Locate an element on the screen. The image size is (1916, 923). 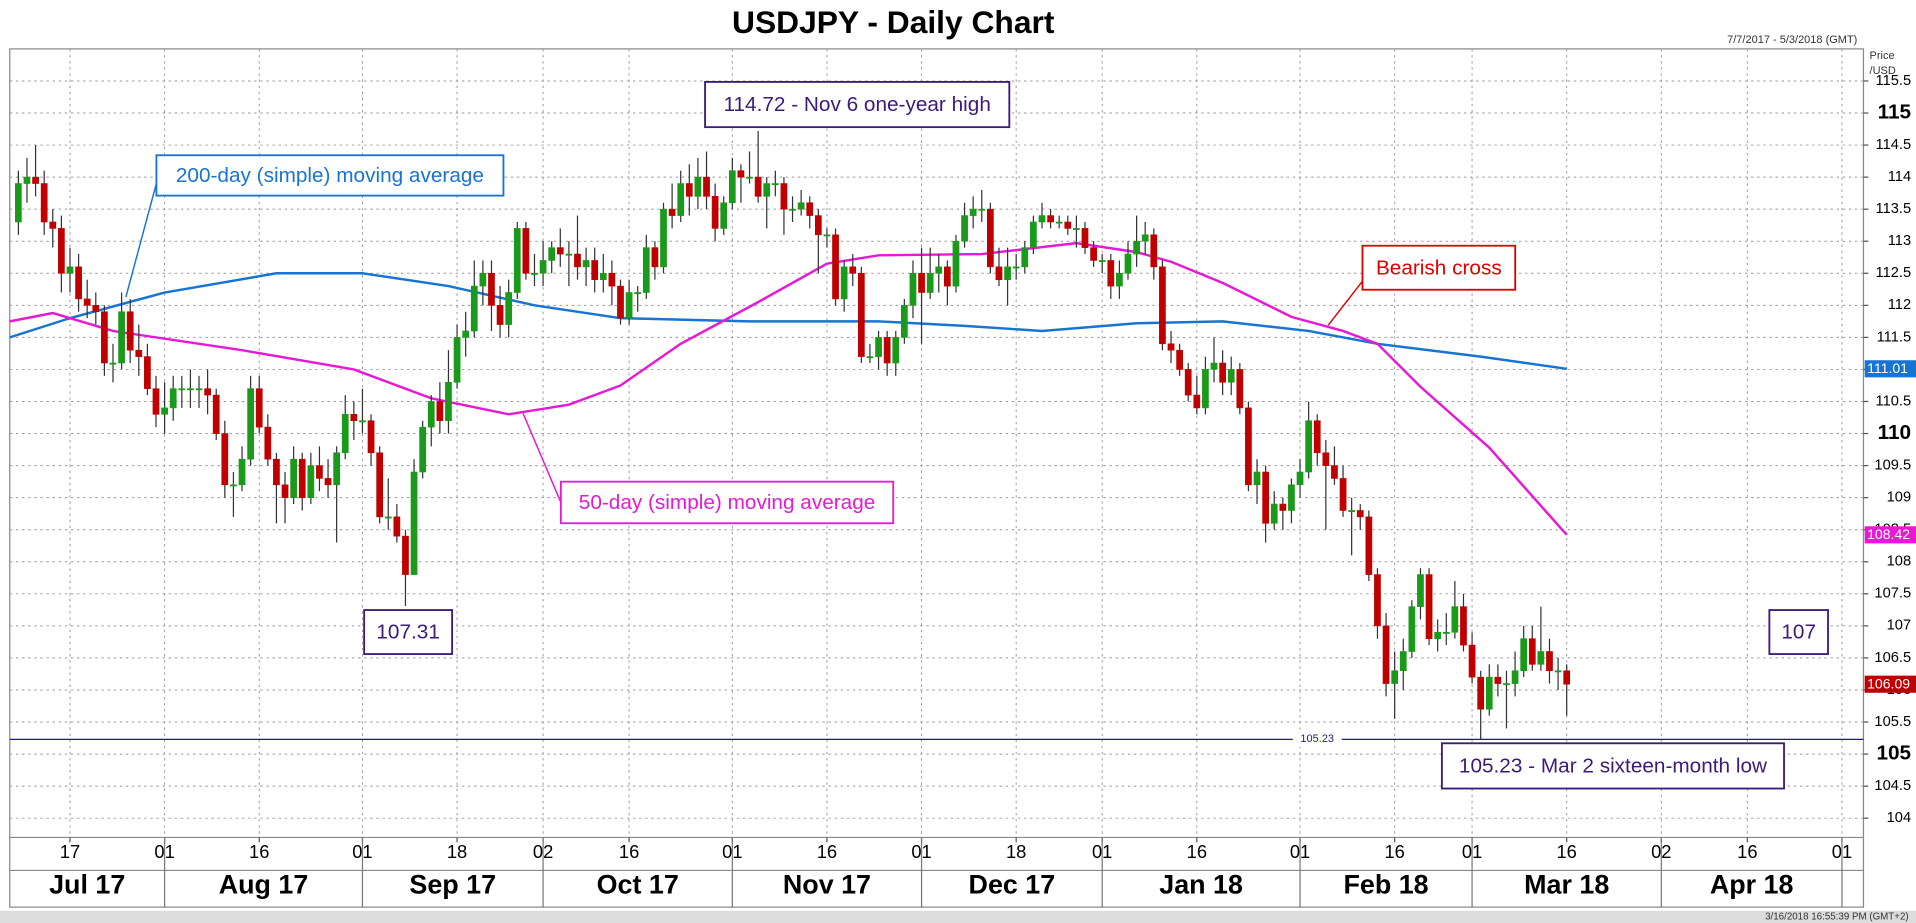
y-tick-label: 104.5 is located at coordinates (1892, 786).